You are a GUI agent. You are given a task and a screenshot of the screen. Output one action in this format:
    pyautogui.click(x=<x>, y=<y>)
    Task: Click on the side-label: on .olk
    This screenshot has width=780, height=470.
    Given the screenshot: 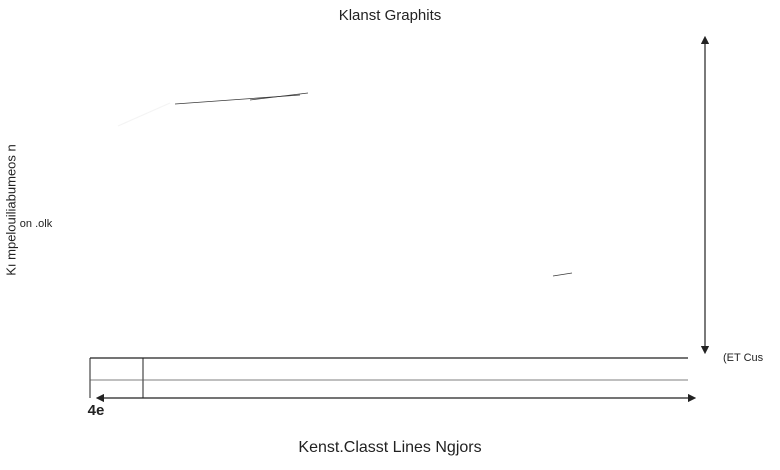 What is the action you would take?
    pyautogui.click(x=36, y=224)
    